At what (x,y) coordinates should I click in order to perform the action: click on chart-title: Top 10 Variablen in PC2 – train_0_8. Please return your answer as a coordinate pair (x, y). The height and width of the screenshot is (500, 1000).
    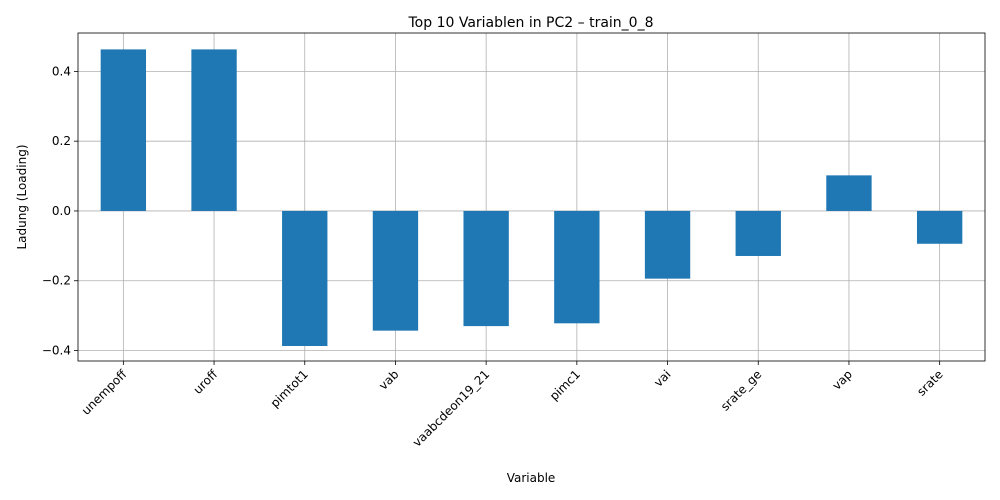
    Looking at the image, I should click on (531, 23).